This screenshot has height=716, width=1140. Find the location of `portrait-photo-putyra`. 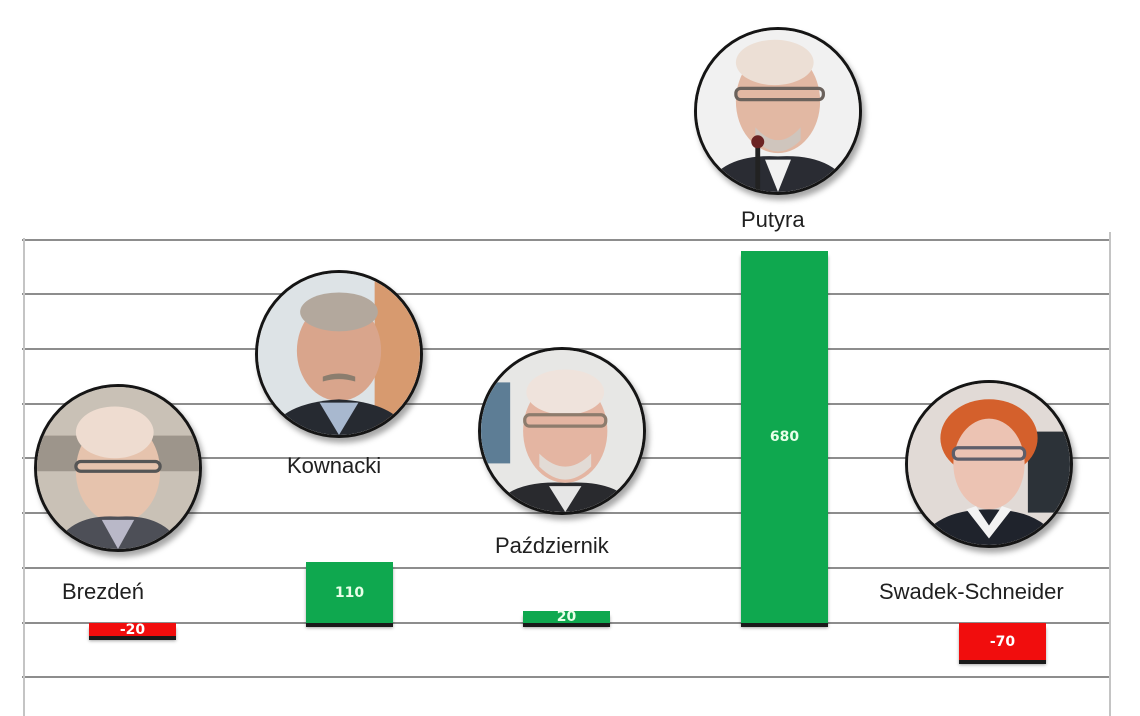

portrait-photo-putyra is located at coordinates (778, 111).